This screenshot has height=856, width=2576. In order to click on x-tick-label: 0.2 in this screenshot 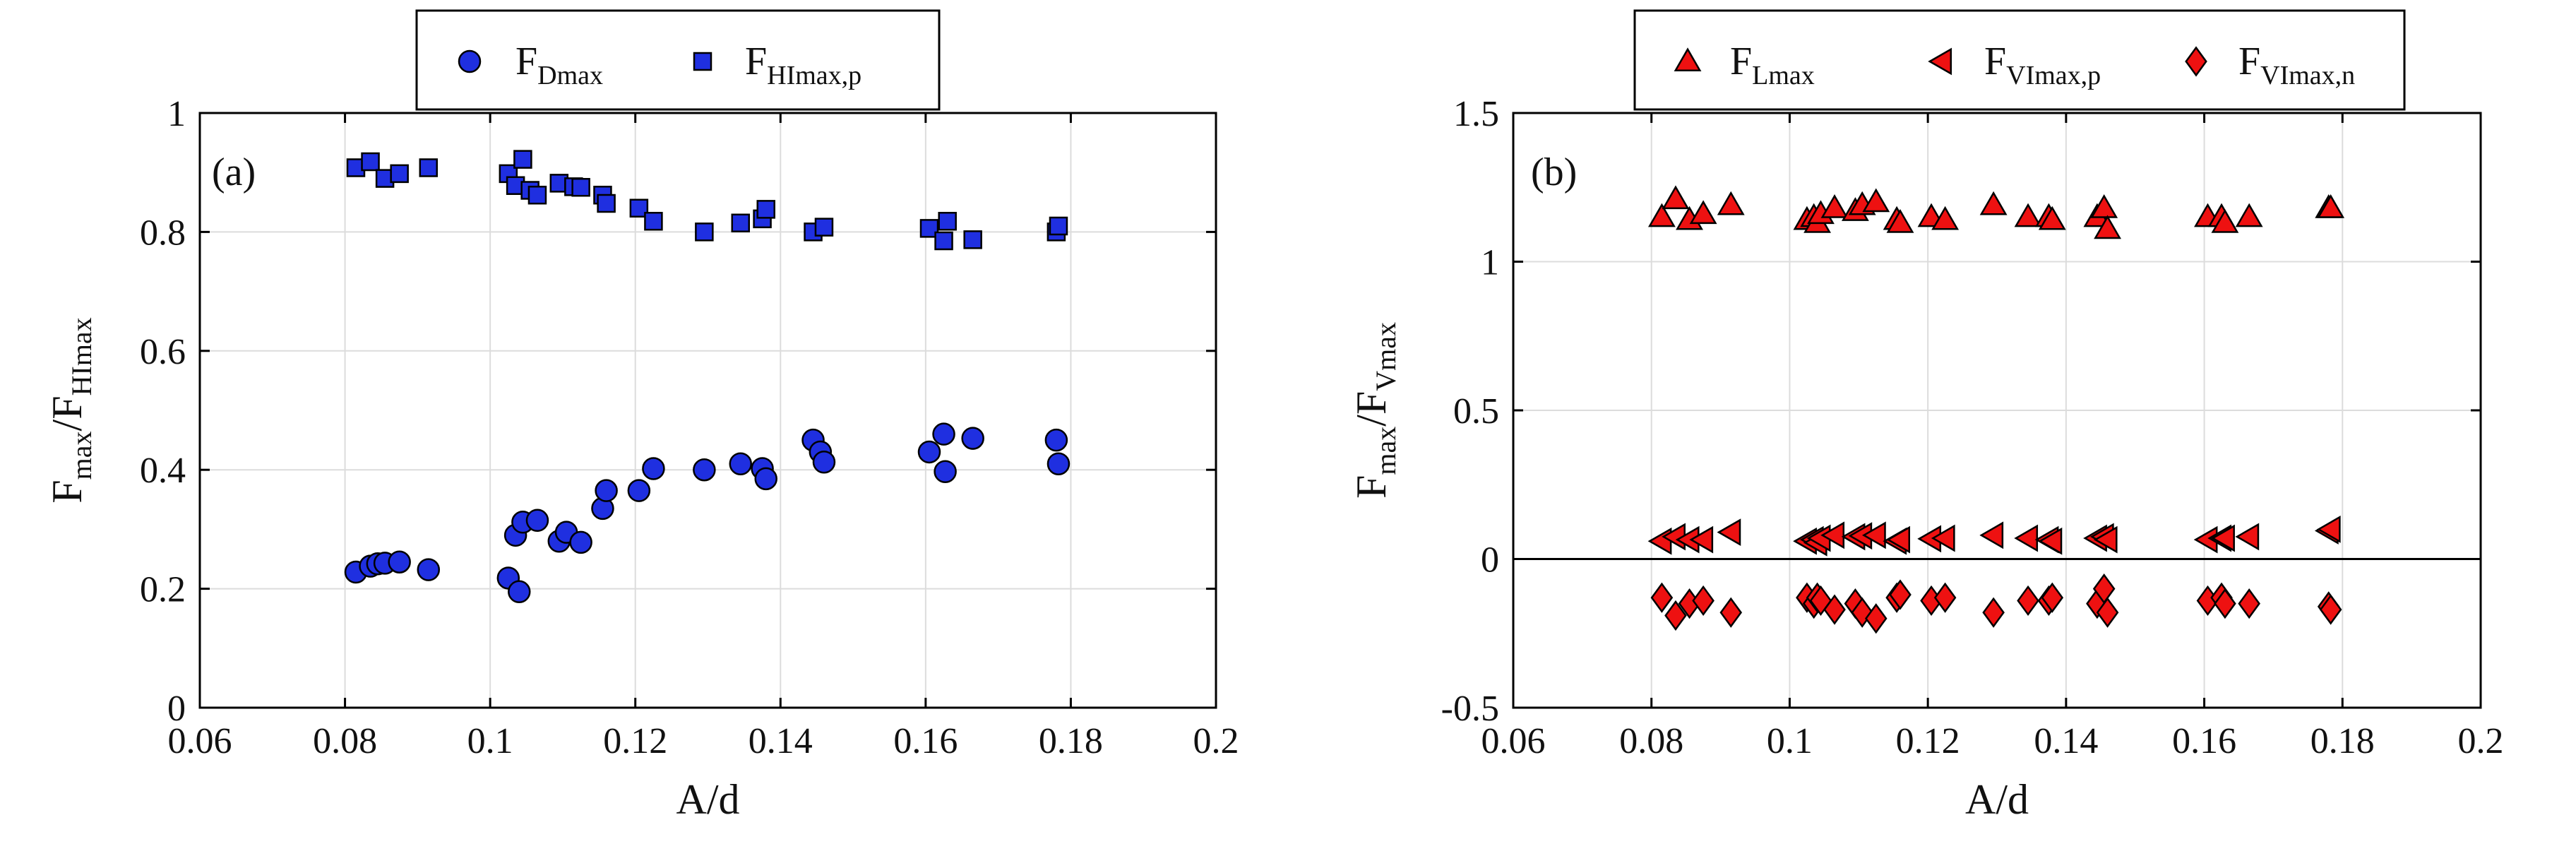, I will do `click(1216, 741)`.